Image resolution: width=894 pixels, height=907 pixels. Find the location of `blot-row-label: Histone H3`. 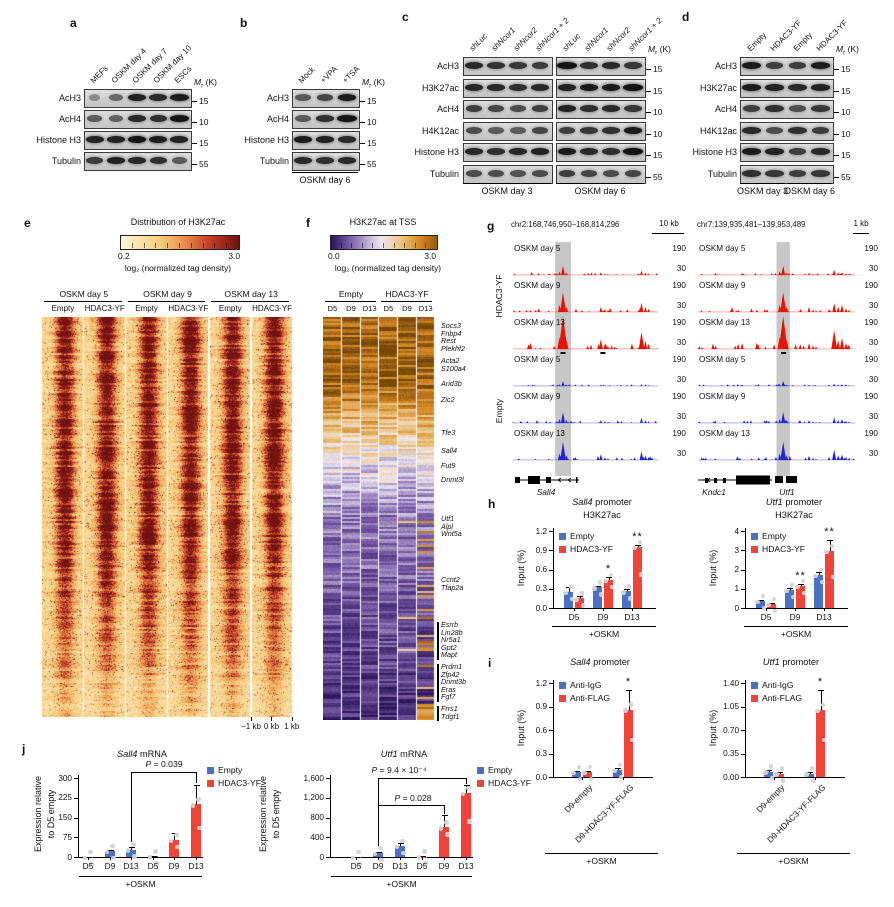

blot-row-label: Histone H3 is located at coordinates (58, 140).